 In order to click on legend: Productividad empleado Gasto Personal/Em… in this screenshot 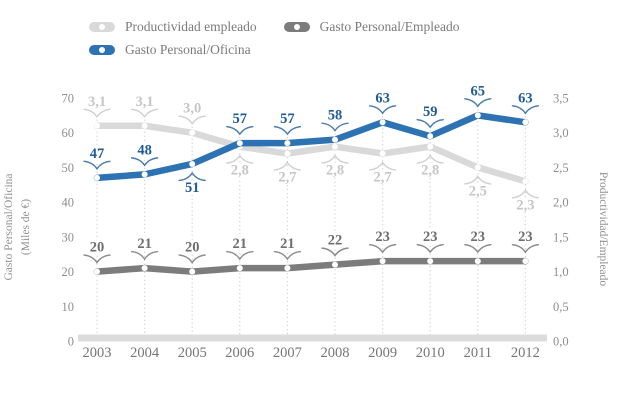, I will do `click(274, 38)`.